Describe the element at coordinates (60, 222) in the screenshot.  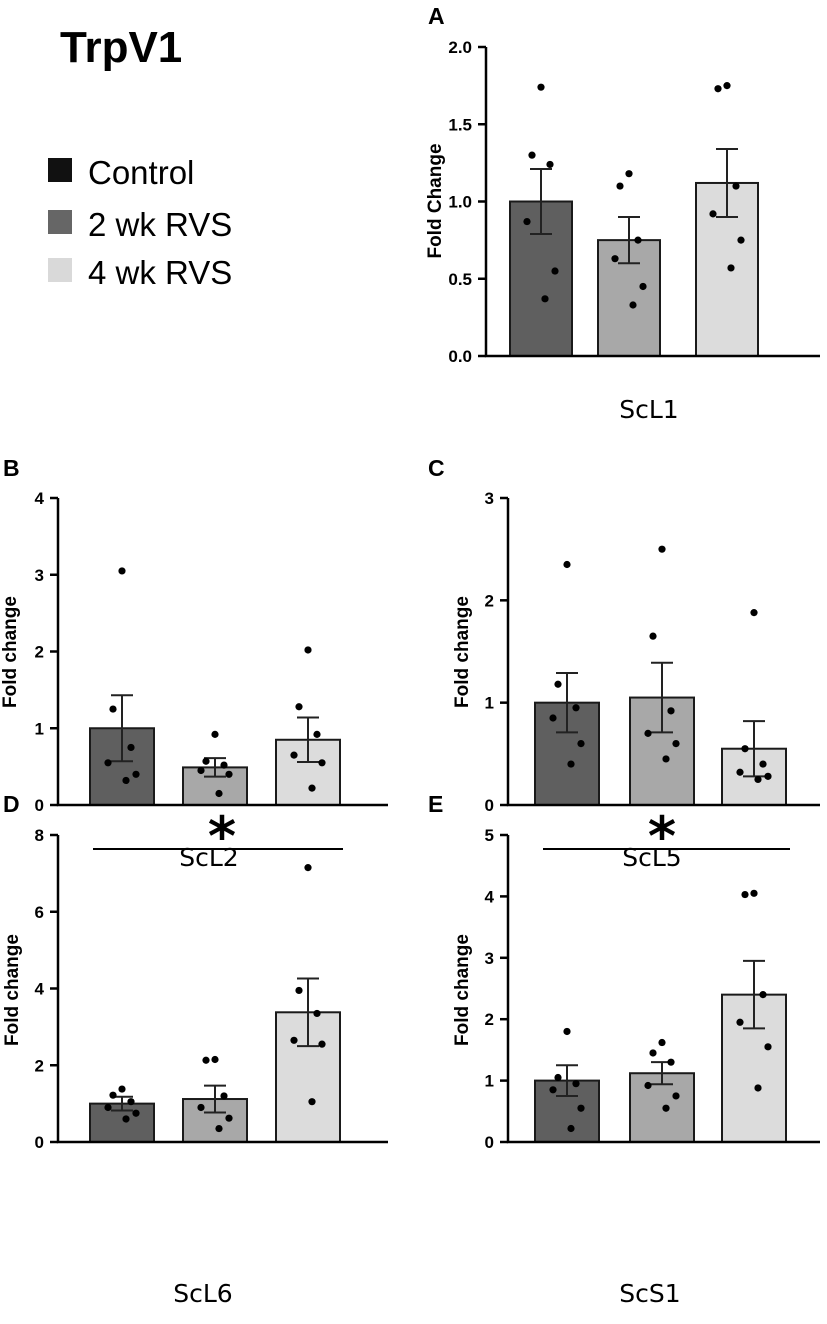
I see `legend-swatch-2wk` at that location.